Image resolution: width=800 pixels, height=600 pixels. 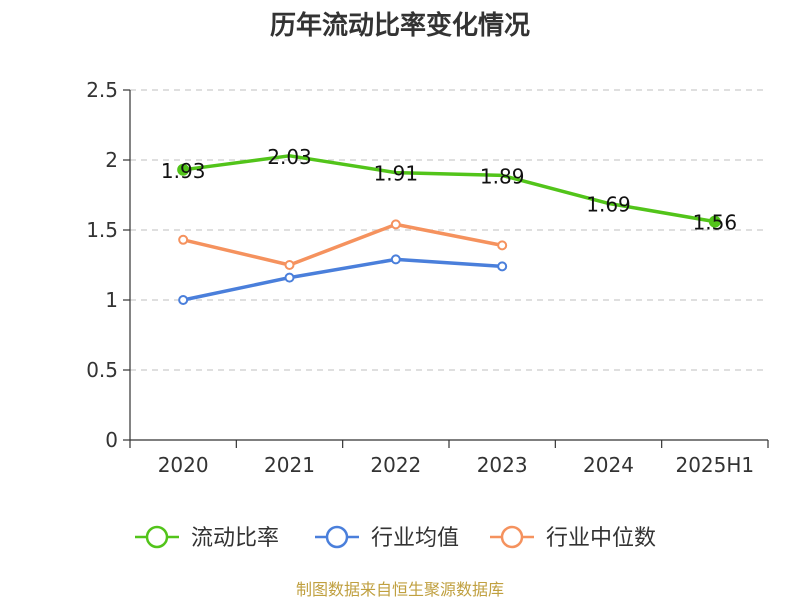 What do you see at coordinates (502, 176) in the screenshot?
I see `data-label: 1.89` at bounding box center [502, 176].